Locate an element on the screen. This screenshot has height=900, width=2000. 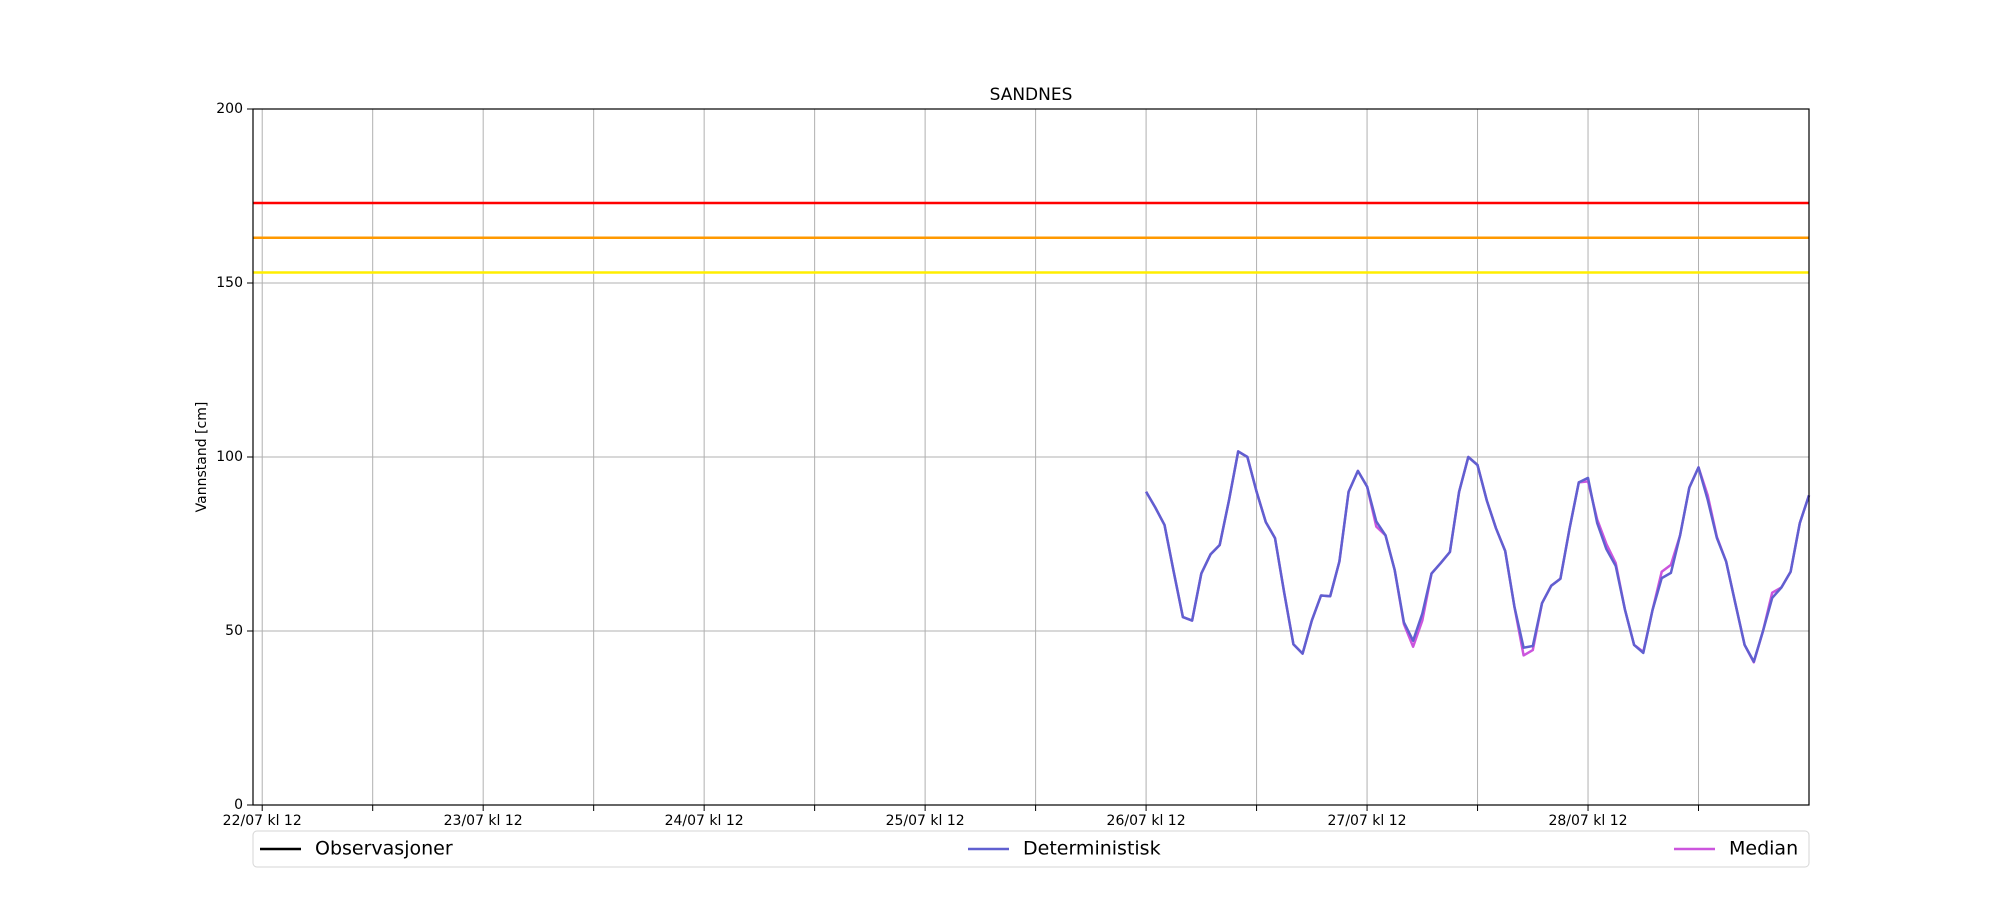
y-tick-label: 200 is located at coordinates (229, 109).